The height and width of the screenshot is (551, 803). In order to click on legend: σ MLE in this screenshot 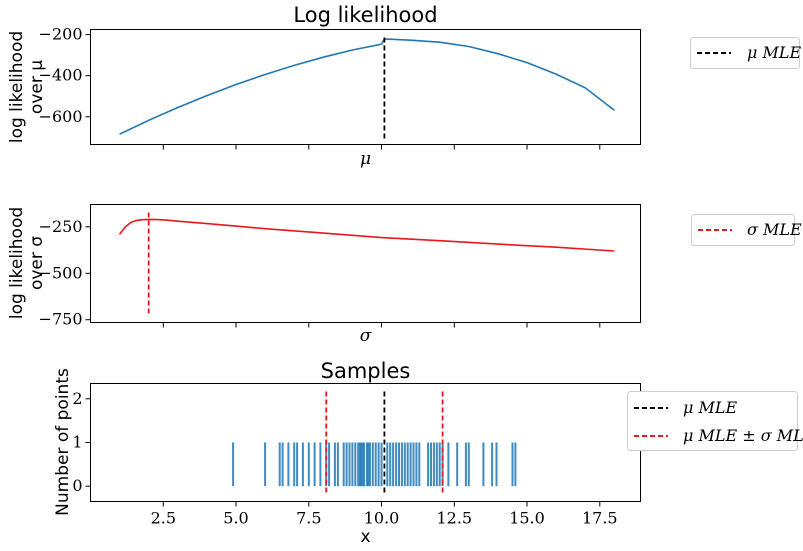, I will do `click(746, 230)`.